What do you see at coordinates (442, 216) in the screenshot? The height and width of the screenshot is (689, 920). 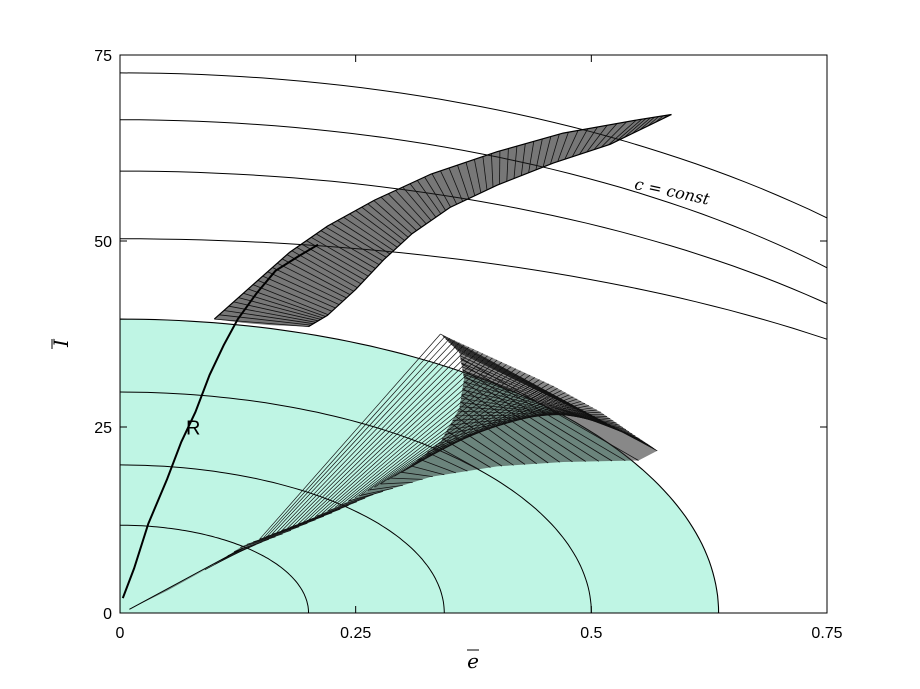 I see `upper-band-edge` at bounding box center [442, 216].